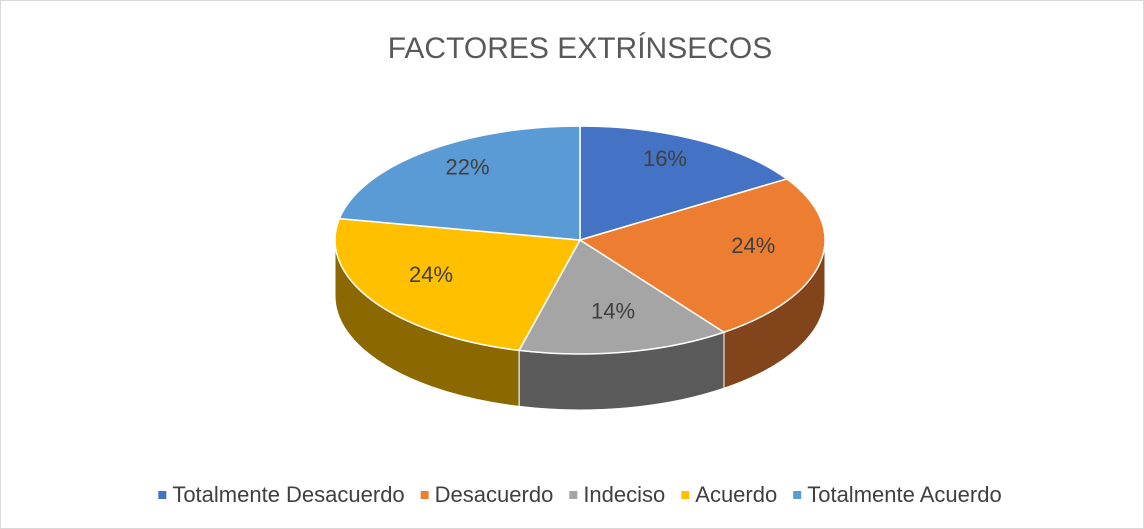 The width and height of the screenshot is (1144, 529). I want to click on legend-label: Desacuerdo, so click(494, 494).